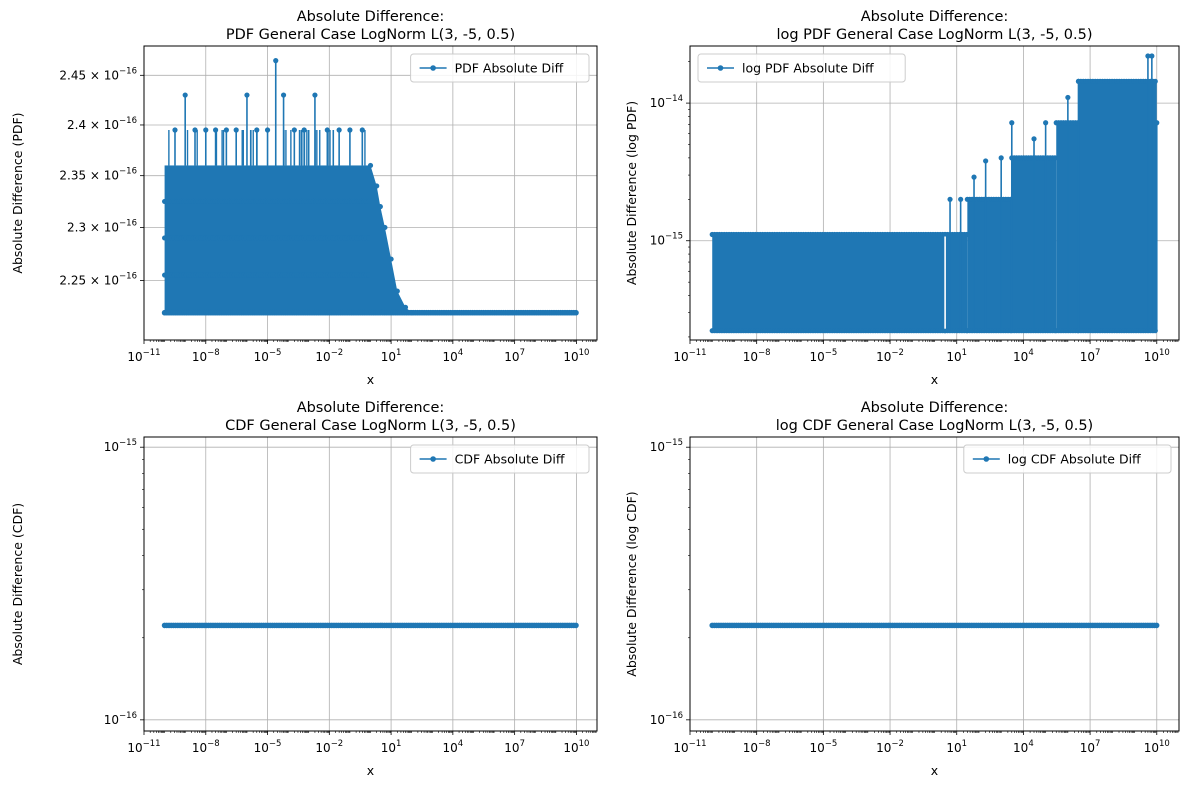 The width and height of the screenshot is (1189, 793). Describe the element at coordinates (17, 584) in the screenshot. I see `y-axis-label: Absolute Difference (CDF)` at that location.